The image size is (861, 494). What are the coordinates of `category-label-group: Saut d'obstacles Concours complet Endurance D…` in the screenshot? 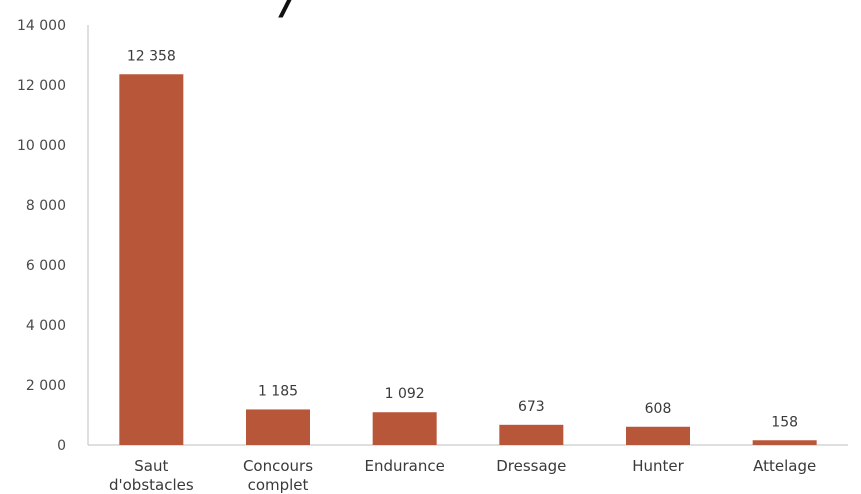 It's located at (462, 475).